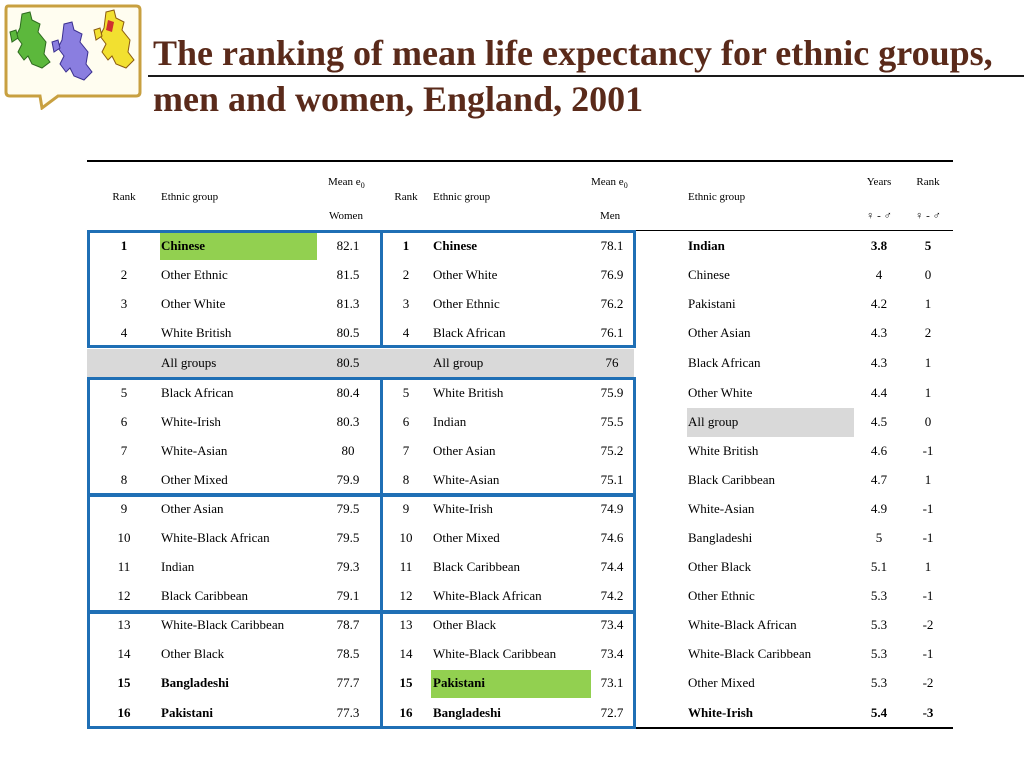 This screenshot has height=768, width=1024. Describe the element at coordinates (612, 712) in the screenshot. I see `table-cell-vm: 72.7` at that location.